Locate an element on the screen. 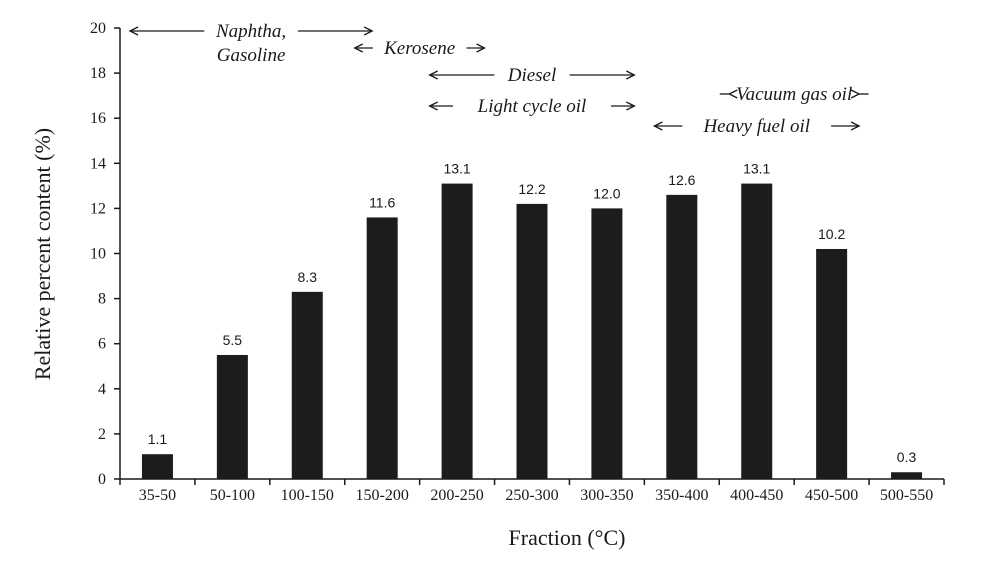 The width and height of the screenshot is (1000, 562). y-tick-label: 4 is located at coordinates (102, 389).